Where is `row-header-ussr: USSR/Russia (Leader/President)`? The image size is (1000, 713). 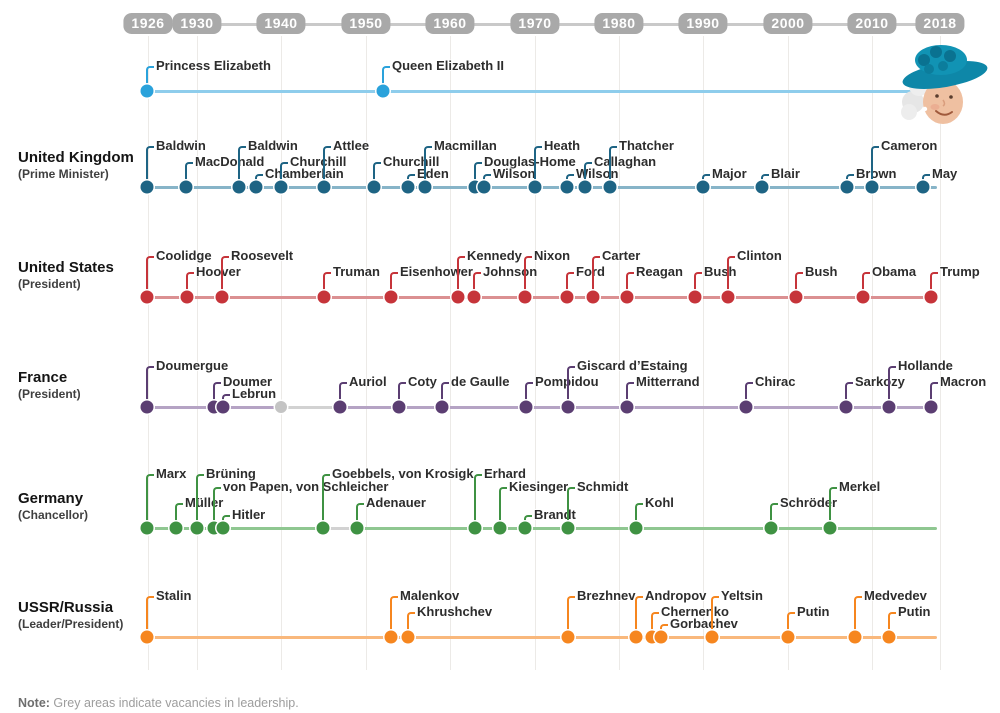
row-header-ussr: USSR/Russia (Leader/President) is located at coordinates (88, 615).